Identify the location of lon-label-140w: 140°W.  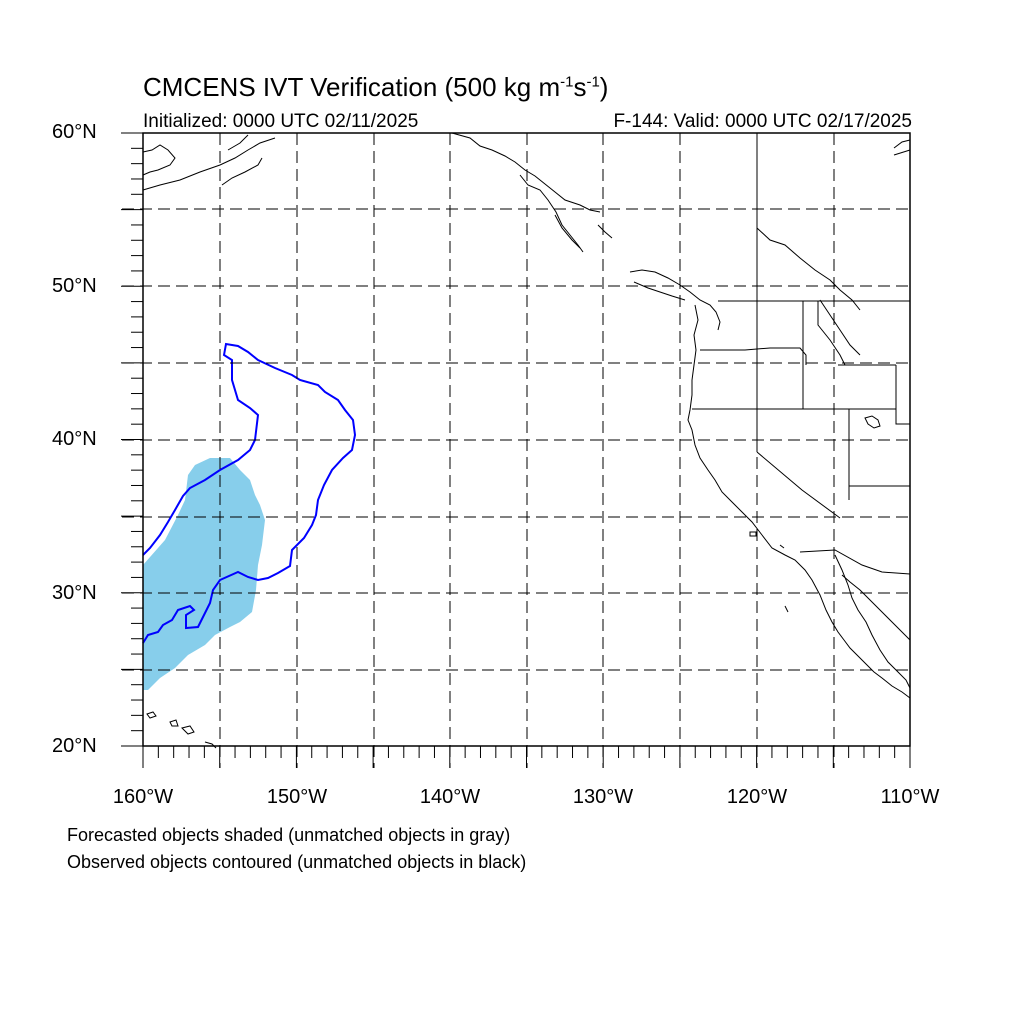
(450, 797).